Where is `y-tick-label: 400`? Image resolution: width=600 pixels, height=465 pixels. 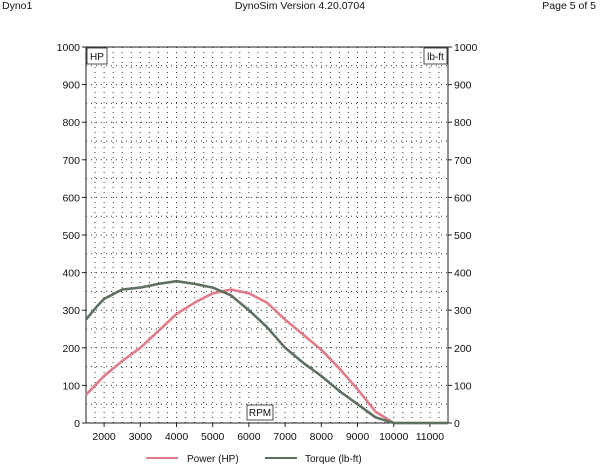 y-tick-label: 400 is located at coordinates (71, 274).